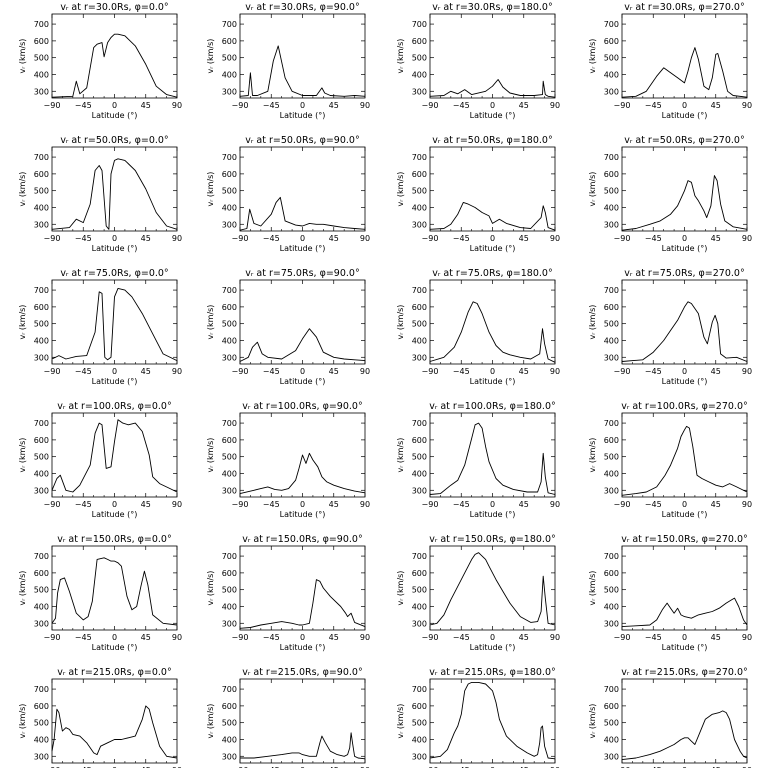 This screenshot has height=768, width=768. Describe the element at coordinates (492, 273) in the screenshot. I see `panel-title: vᵣ at r=75.0Rs, φ=180.0°` at that location.